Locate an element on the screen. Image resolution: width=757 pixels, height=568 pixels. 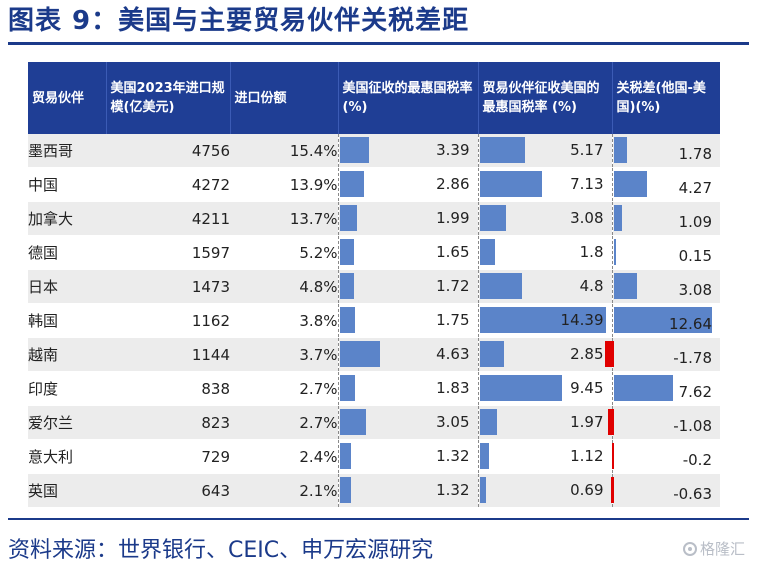
us-rate-value: 1.99 is located at coordinates (453, 218).